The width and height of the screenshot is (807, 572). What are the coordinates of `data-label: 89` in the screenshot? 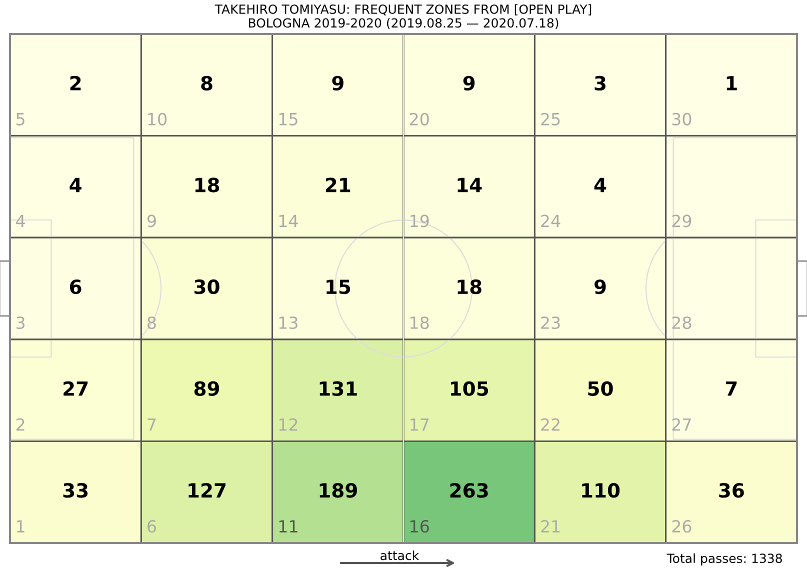 It's located at (207, 388).